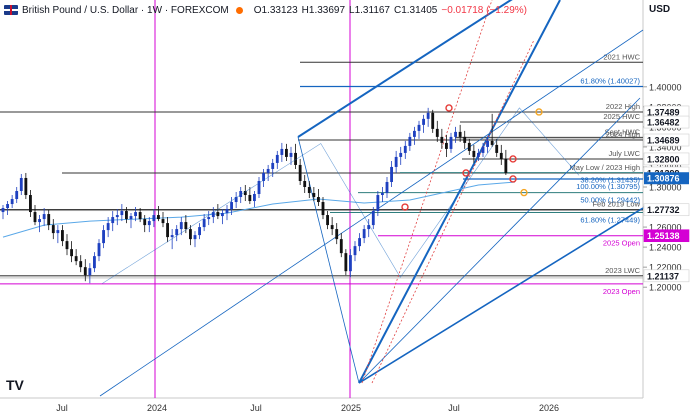 Image resolution: width=690 pixels, height=416 pixels. I want to click on target-marker, so click(539, 112).